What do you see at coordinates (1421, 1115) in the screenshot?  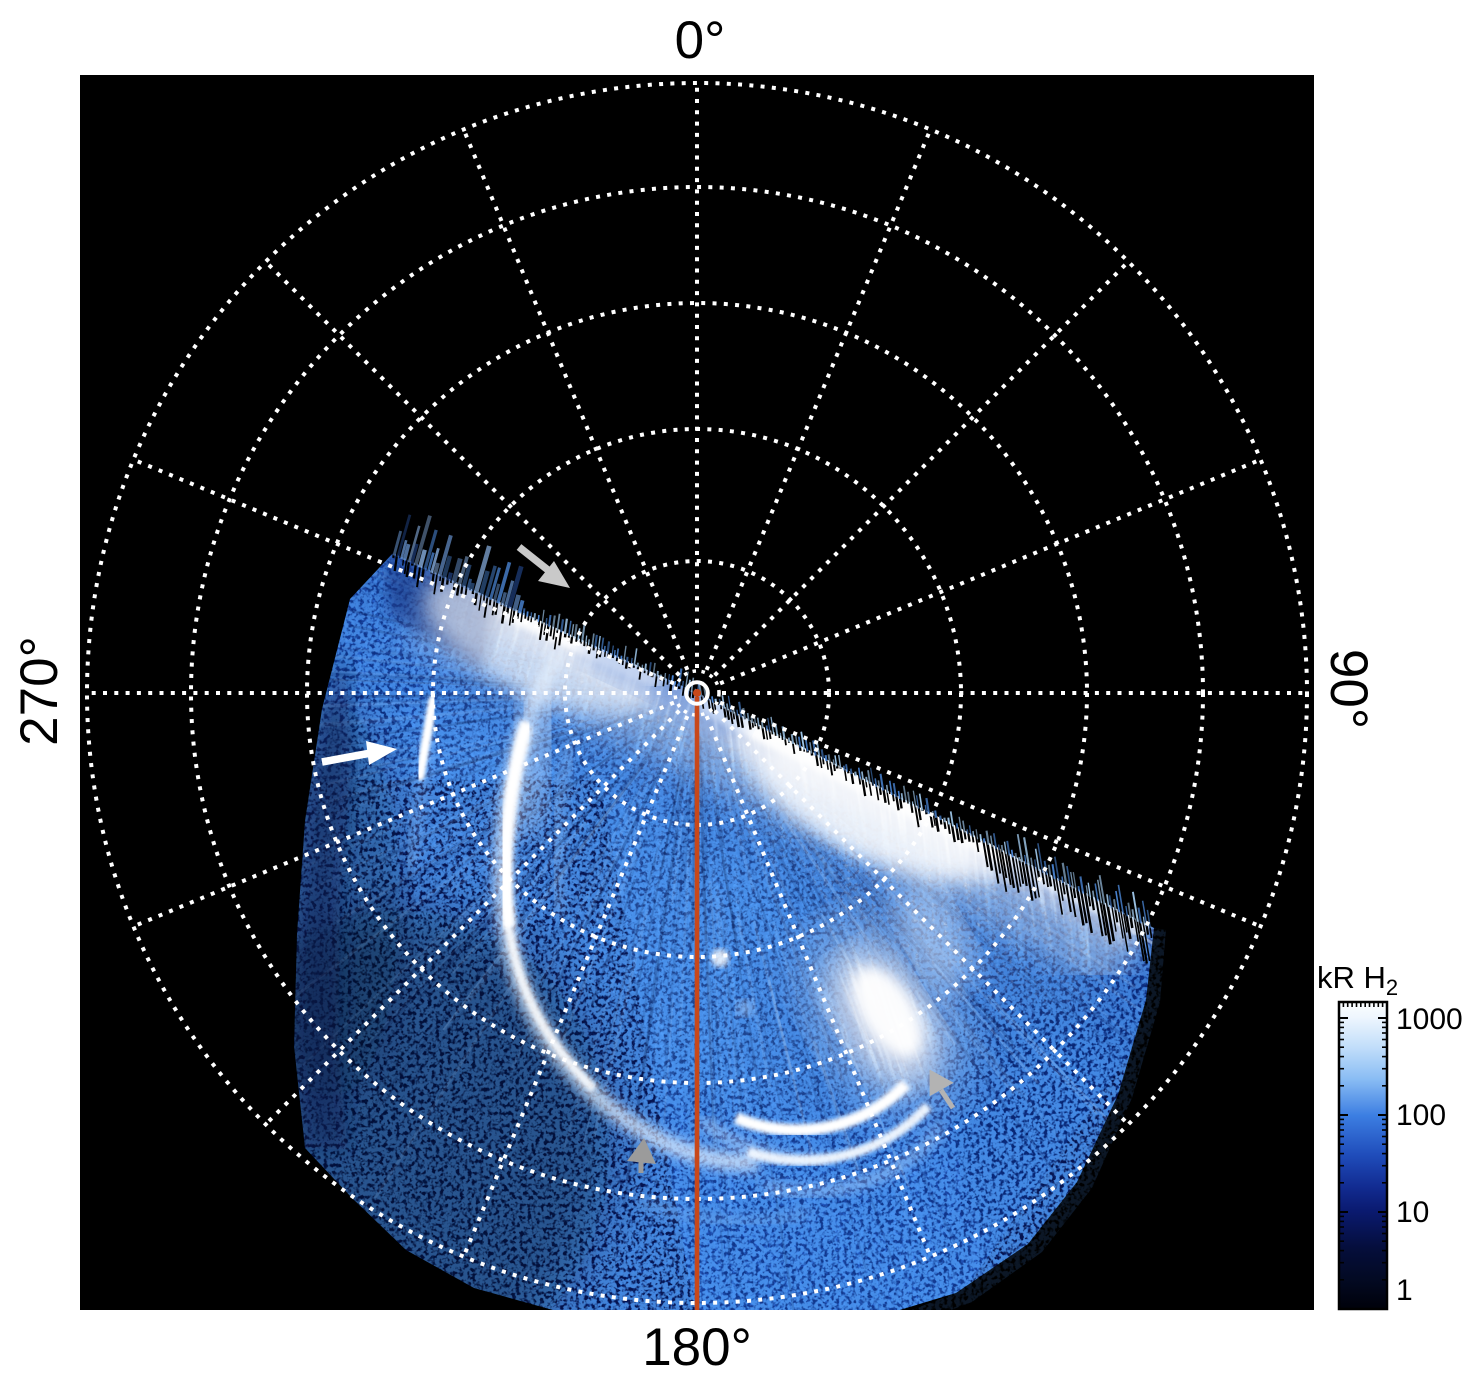 I see `svg-text: 100` at bounding box center [1421, 1115].